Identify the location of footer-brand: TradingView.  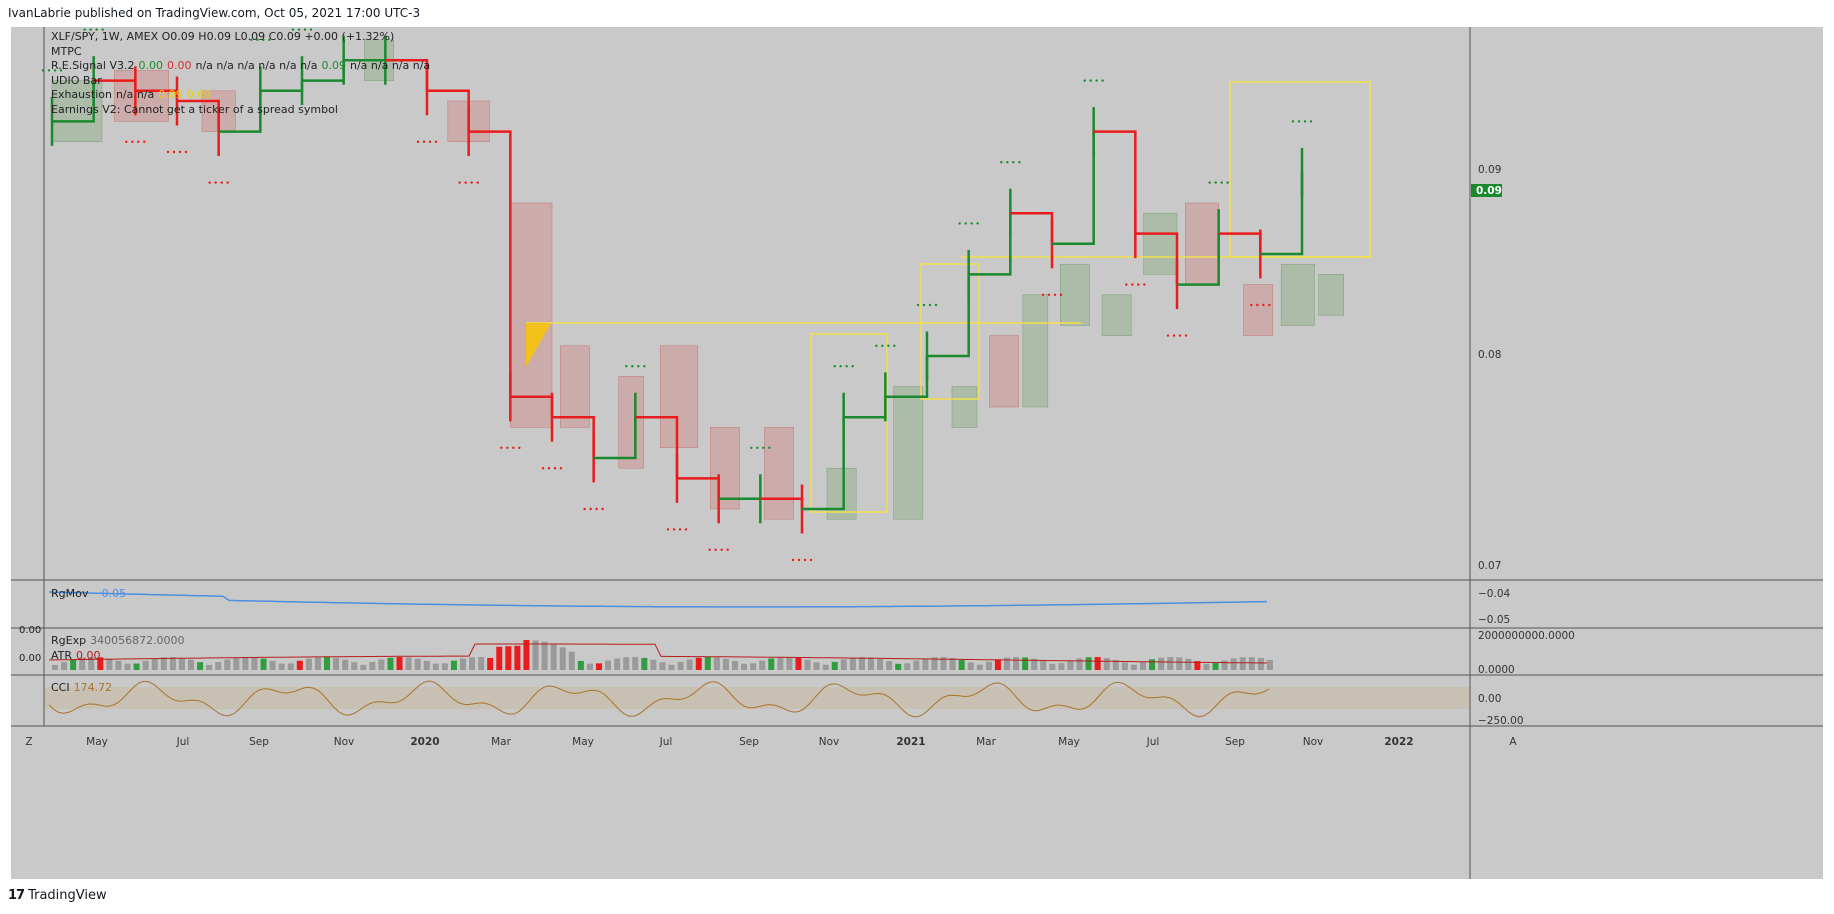
(67, 895).